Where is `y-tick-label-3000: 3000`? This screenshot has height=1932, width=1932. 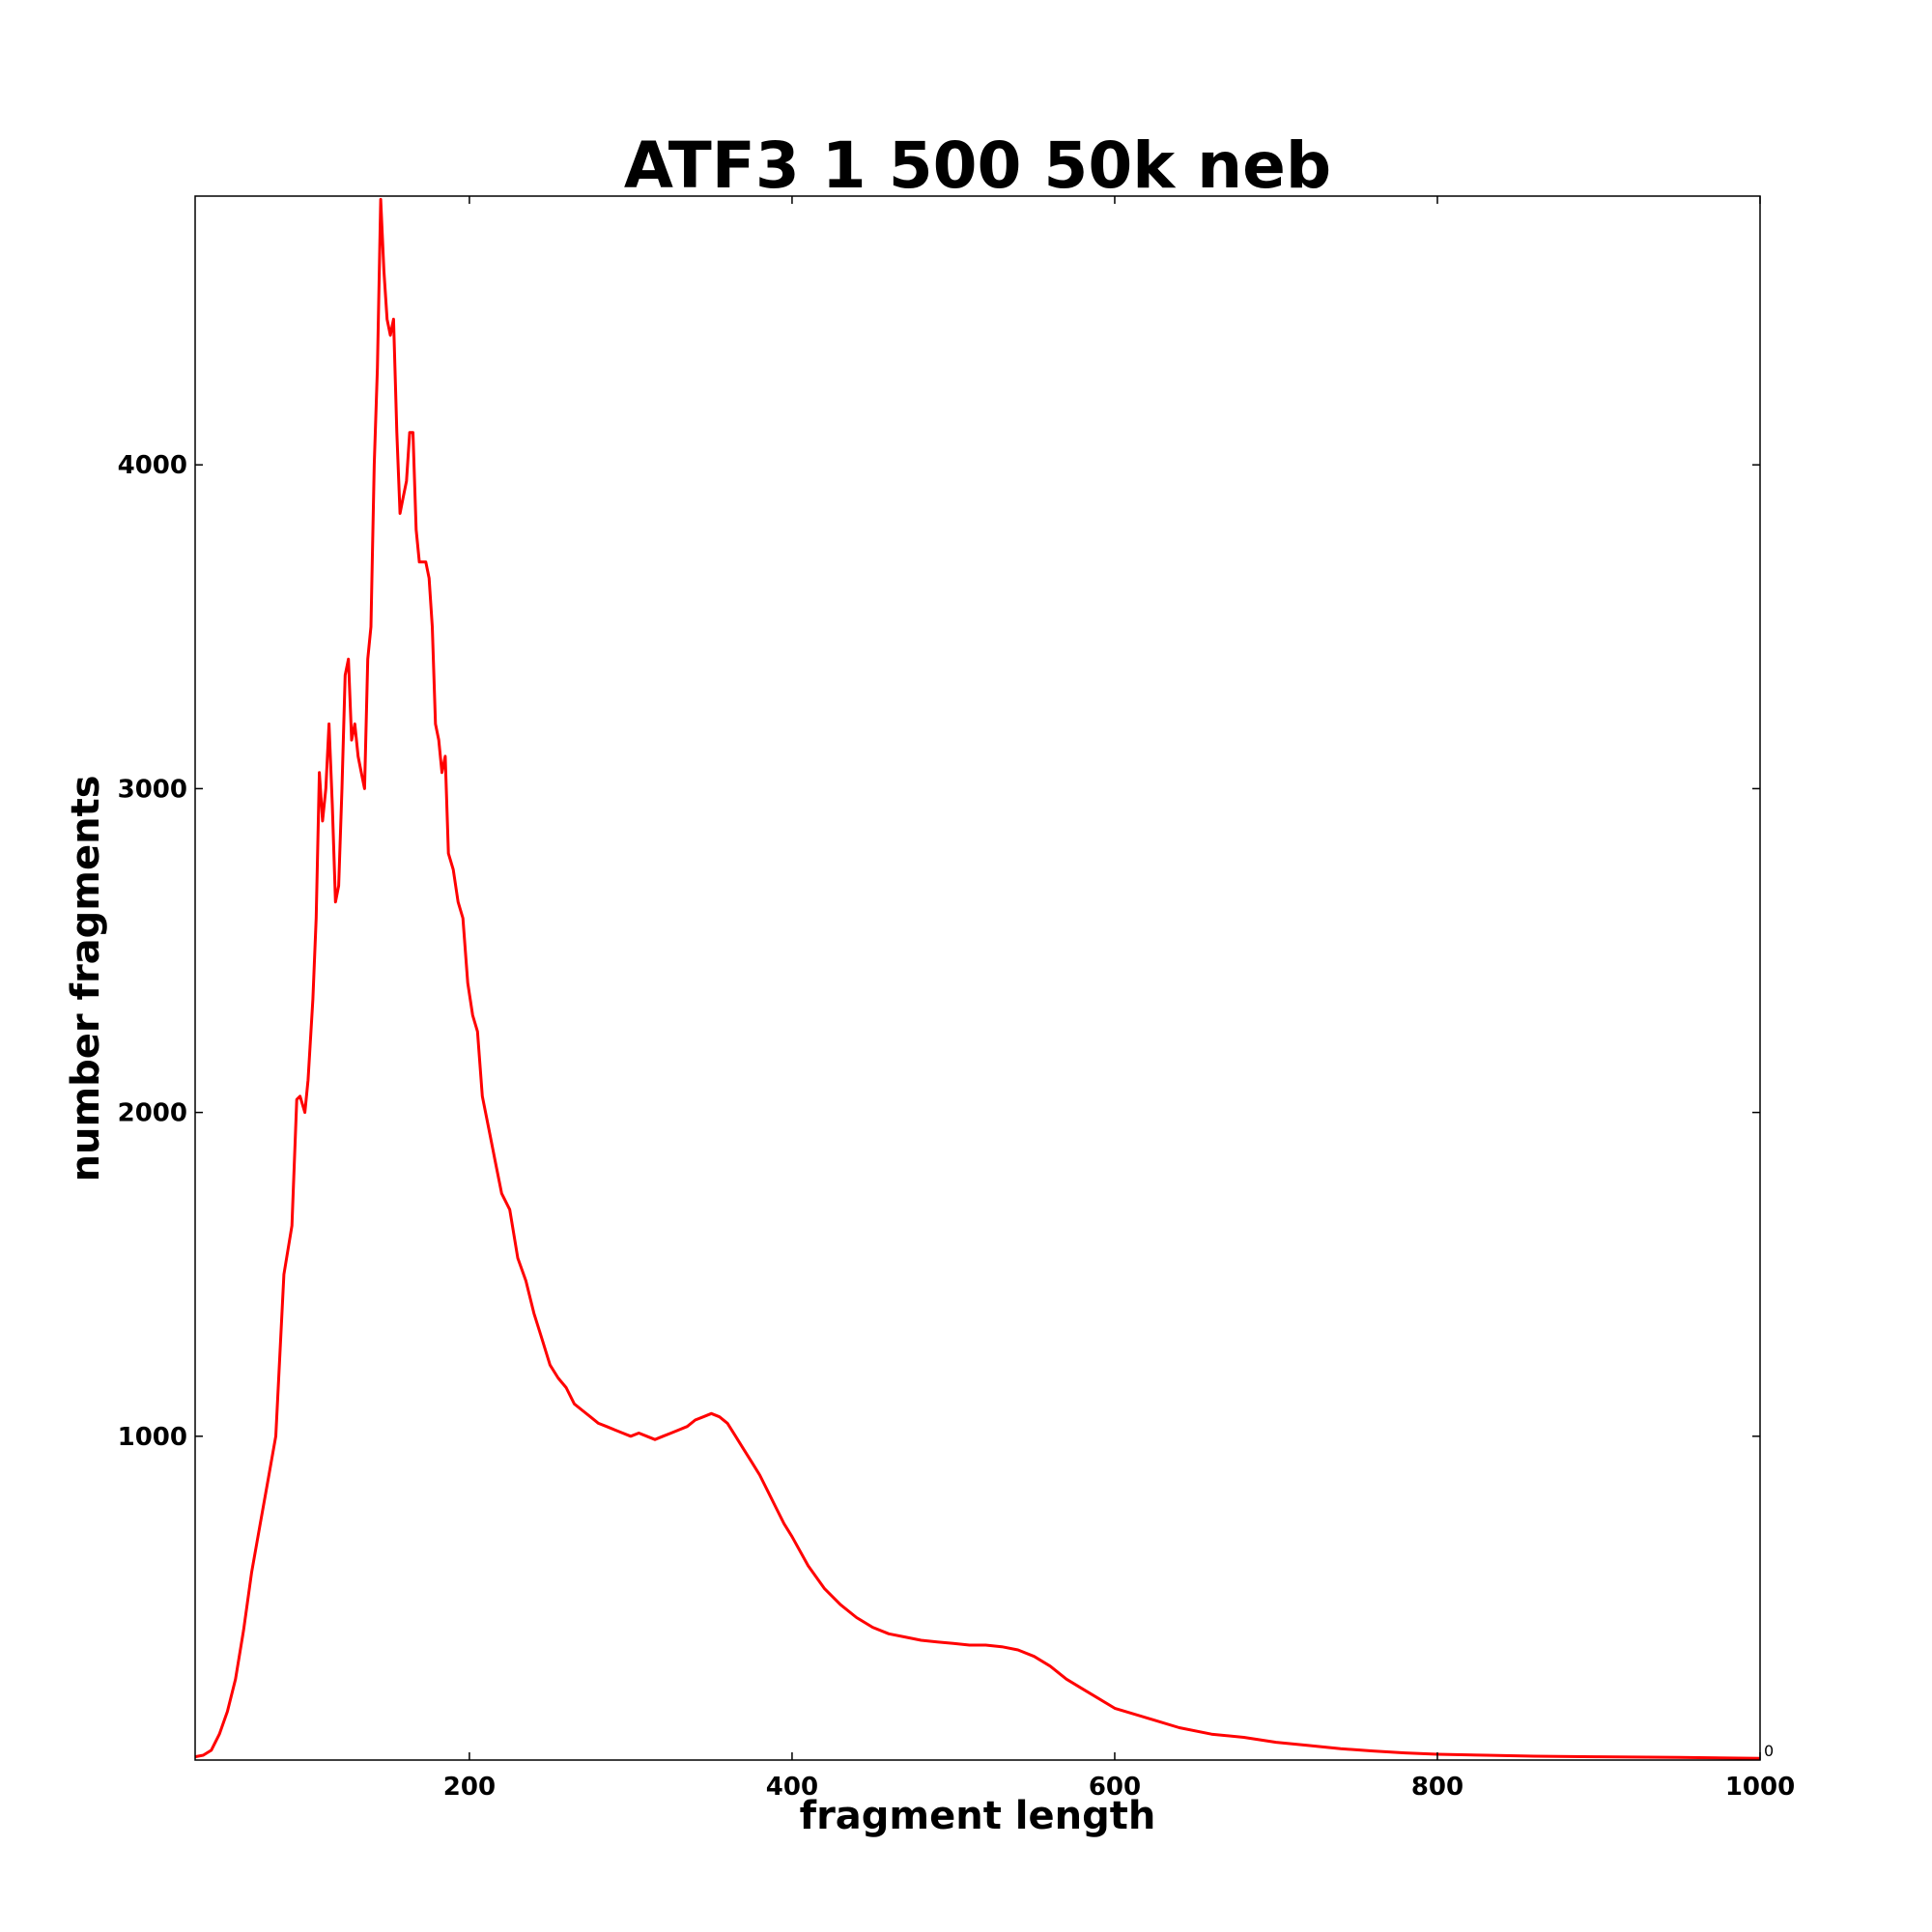 y-tick-label-3000: 3000 is located at coordinates (152, 789).